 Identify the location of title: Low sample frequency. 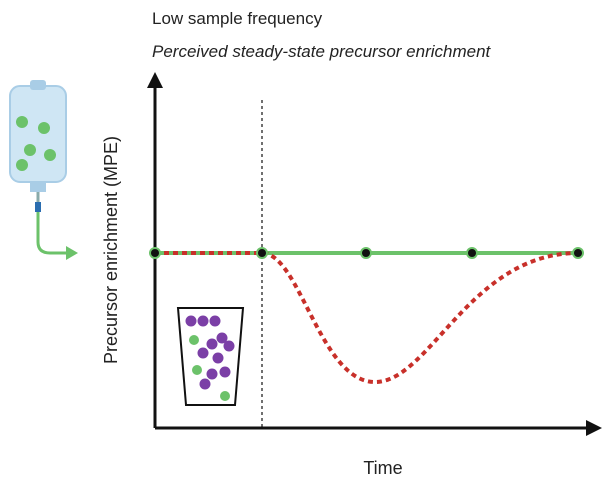
(237, 18).